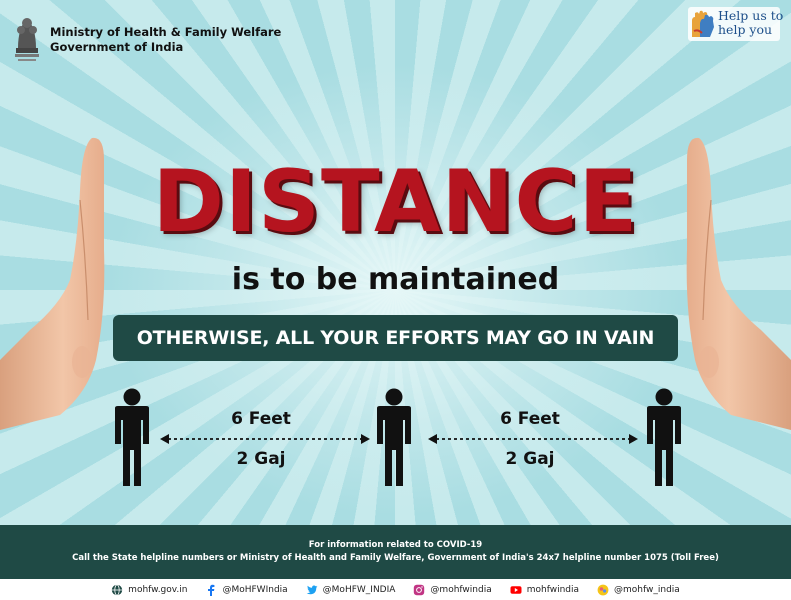 The width and height of the screenshot is (791, 600). I want to click on state-emblem-icon, so click(27, 39).